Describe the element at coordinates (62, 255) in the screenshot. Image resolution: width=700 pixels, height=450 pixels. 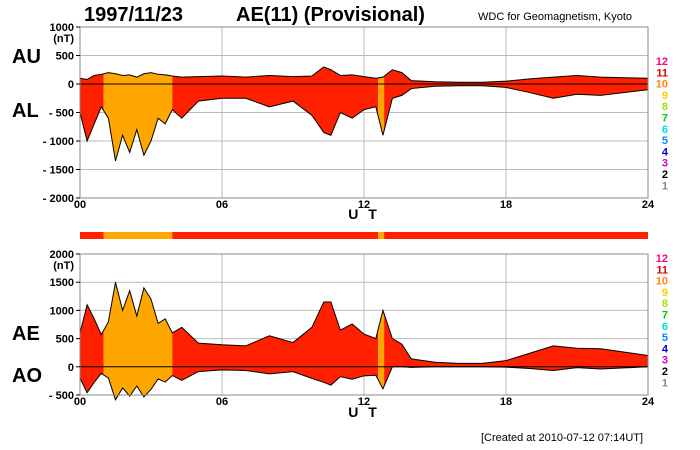
I see `y-tick-label: 2000` at that location.